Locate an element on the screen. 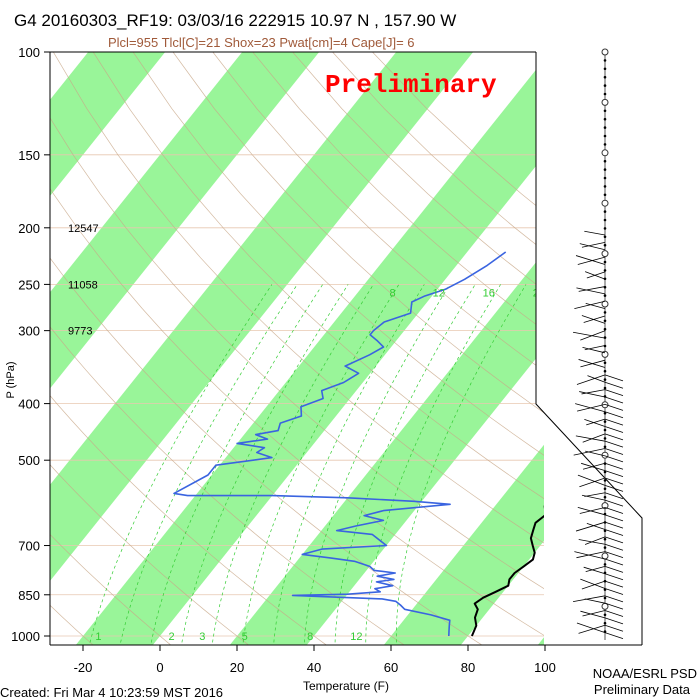 Image resolution: width=700 pixels, height=700 pixels. height-labels: 12547 11058 9773 is located at coordinates (83, 280).